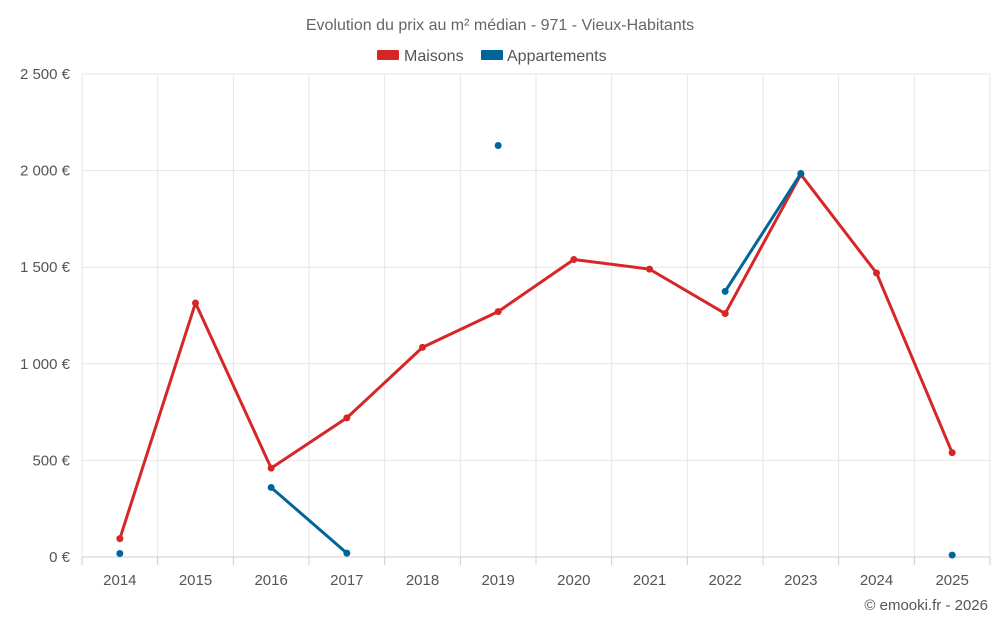  I want to click on x-tick-label: 2015, so click(195, 580).